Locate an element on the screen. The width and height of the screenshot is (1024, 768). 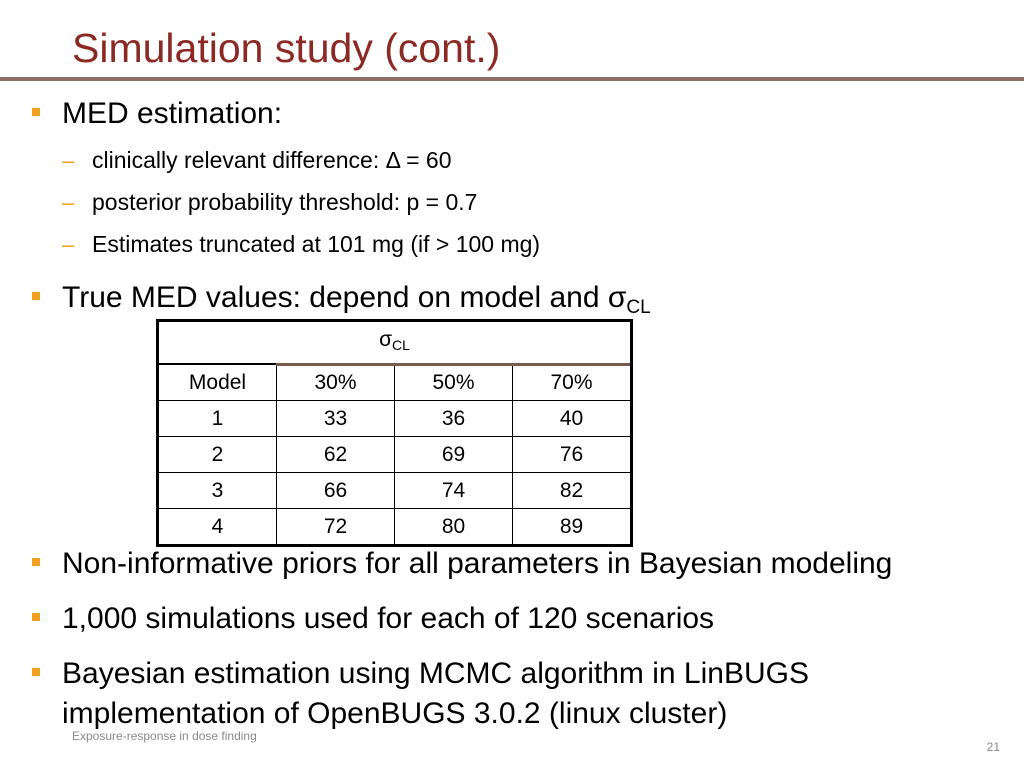
header-cell-30: 30% is located at coordinates (335, 382).